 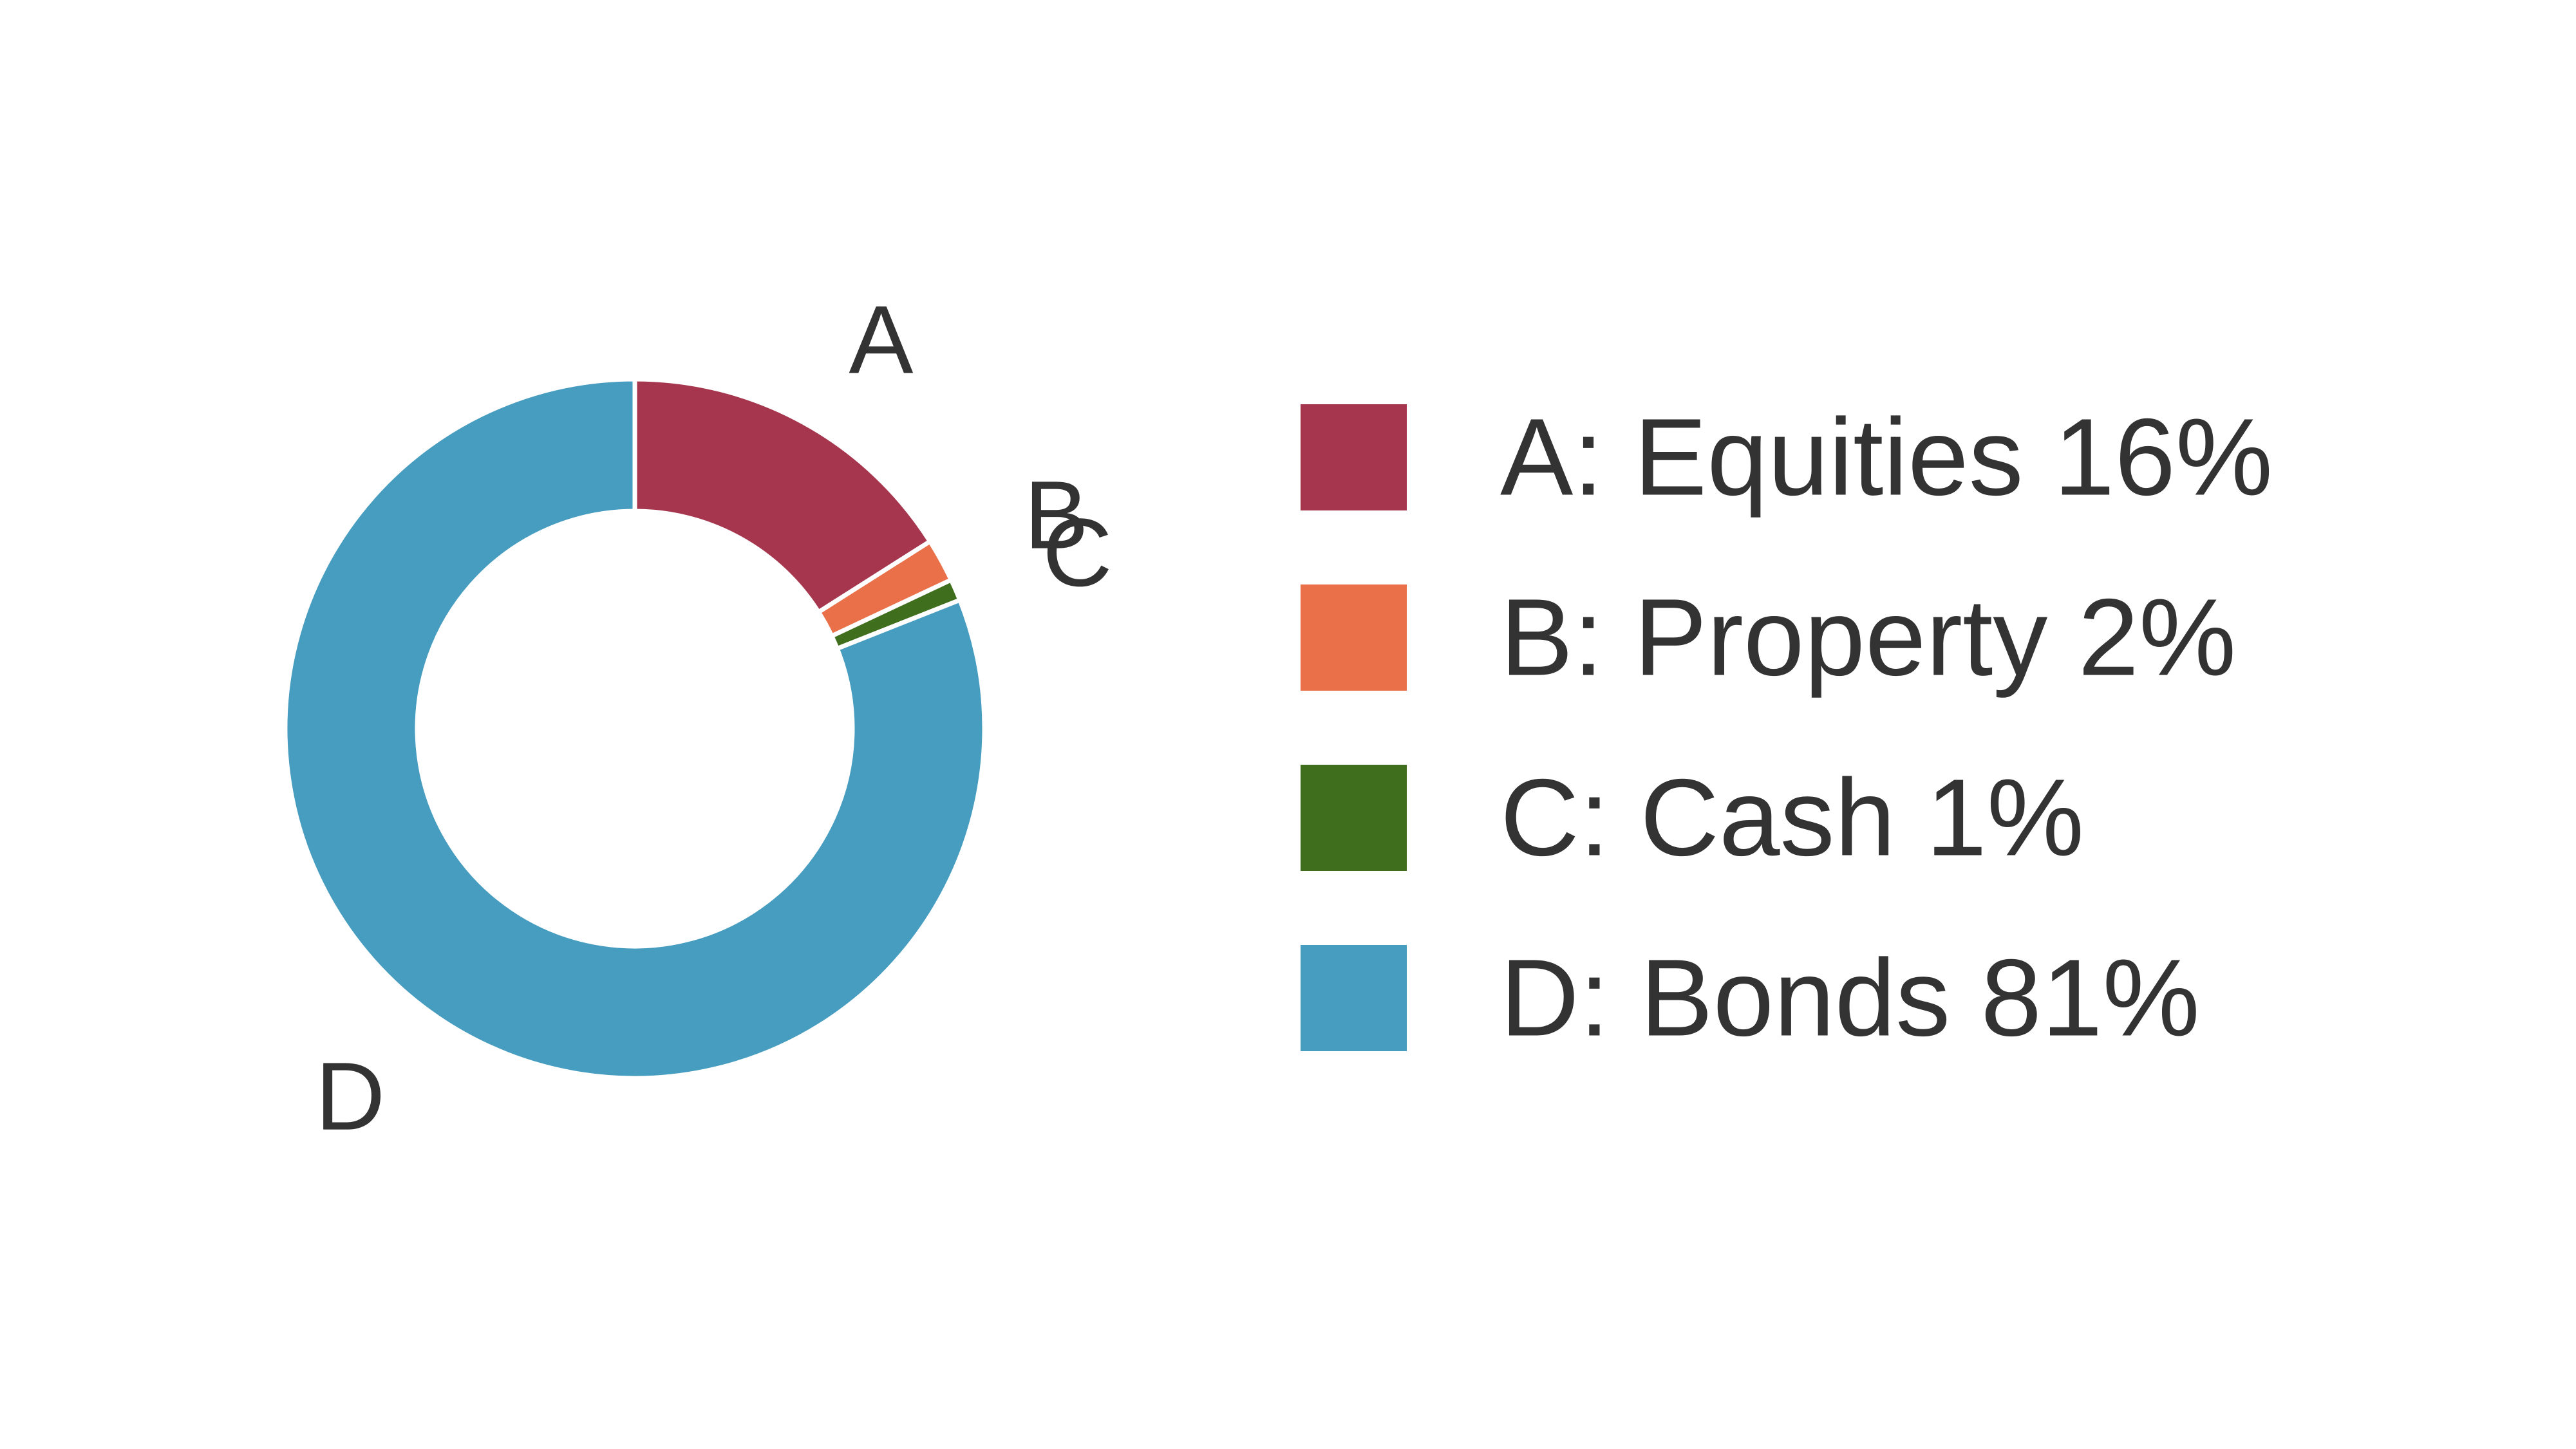 What do you see at coordinates (1354, 818) in the screenshot?
I see `legend-swatch-c` at bounding box center [1354, 818].